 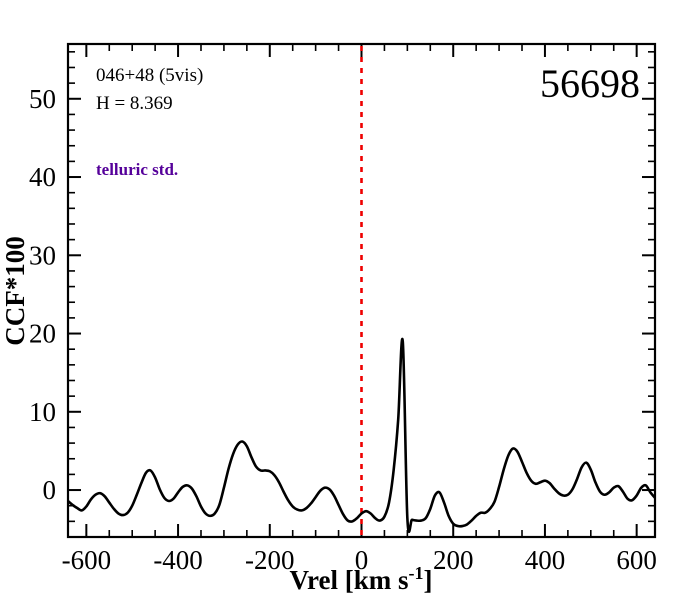 What do you see at coordinates (453, 560) in the screenshot?
I see `x-tick-label: 200` at bounding box center [453, 560].